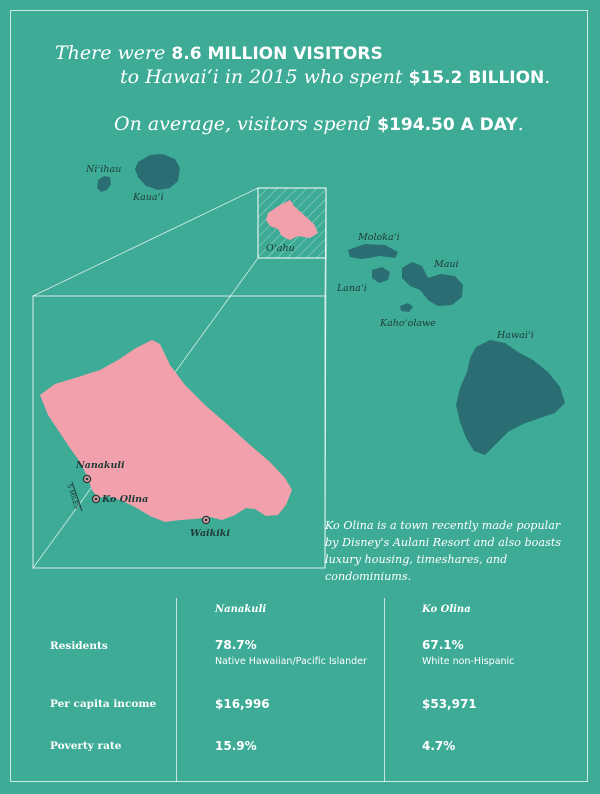 The image size is (600, 794). What do you see at coordinates (381, 275) in the screenshot?
I see `island-lanai` at bounding box center [381, 275].